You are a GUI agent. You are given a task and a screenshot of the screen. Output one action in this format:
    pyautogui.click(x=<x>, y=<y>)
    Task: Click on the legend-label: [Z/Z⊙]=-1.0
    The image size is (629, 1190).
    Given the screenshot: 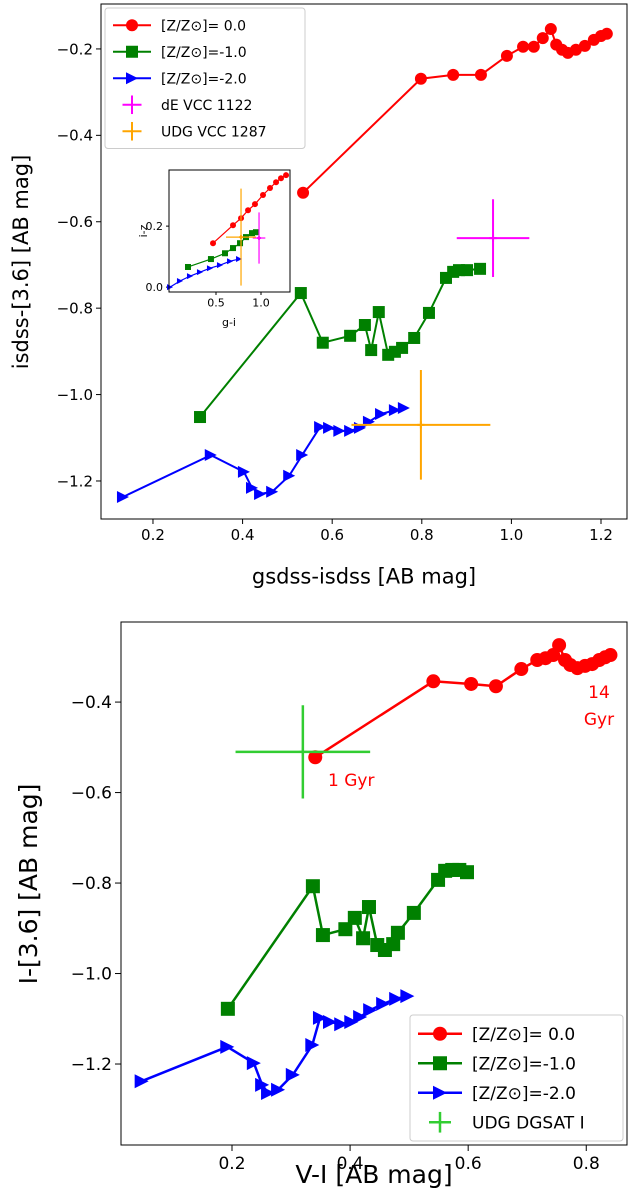 What is the action you would take?
    pyautogui.click(x=204, y=53)
    